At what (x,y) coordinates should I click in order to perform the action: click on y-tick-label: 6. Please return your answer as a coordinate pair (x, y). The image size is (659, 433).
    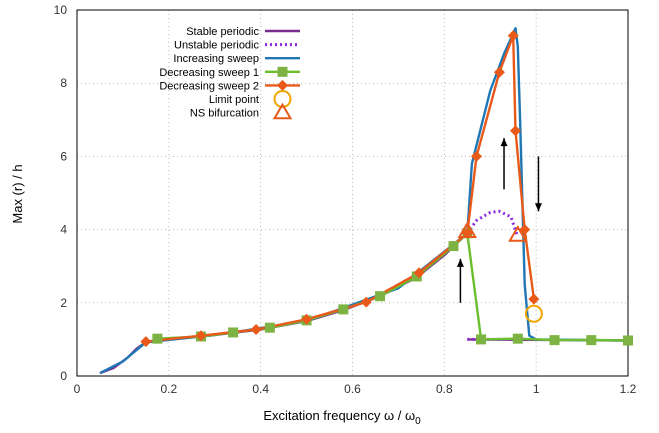
    Looking at the image, I should click on (63, 156).